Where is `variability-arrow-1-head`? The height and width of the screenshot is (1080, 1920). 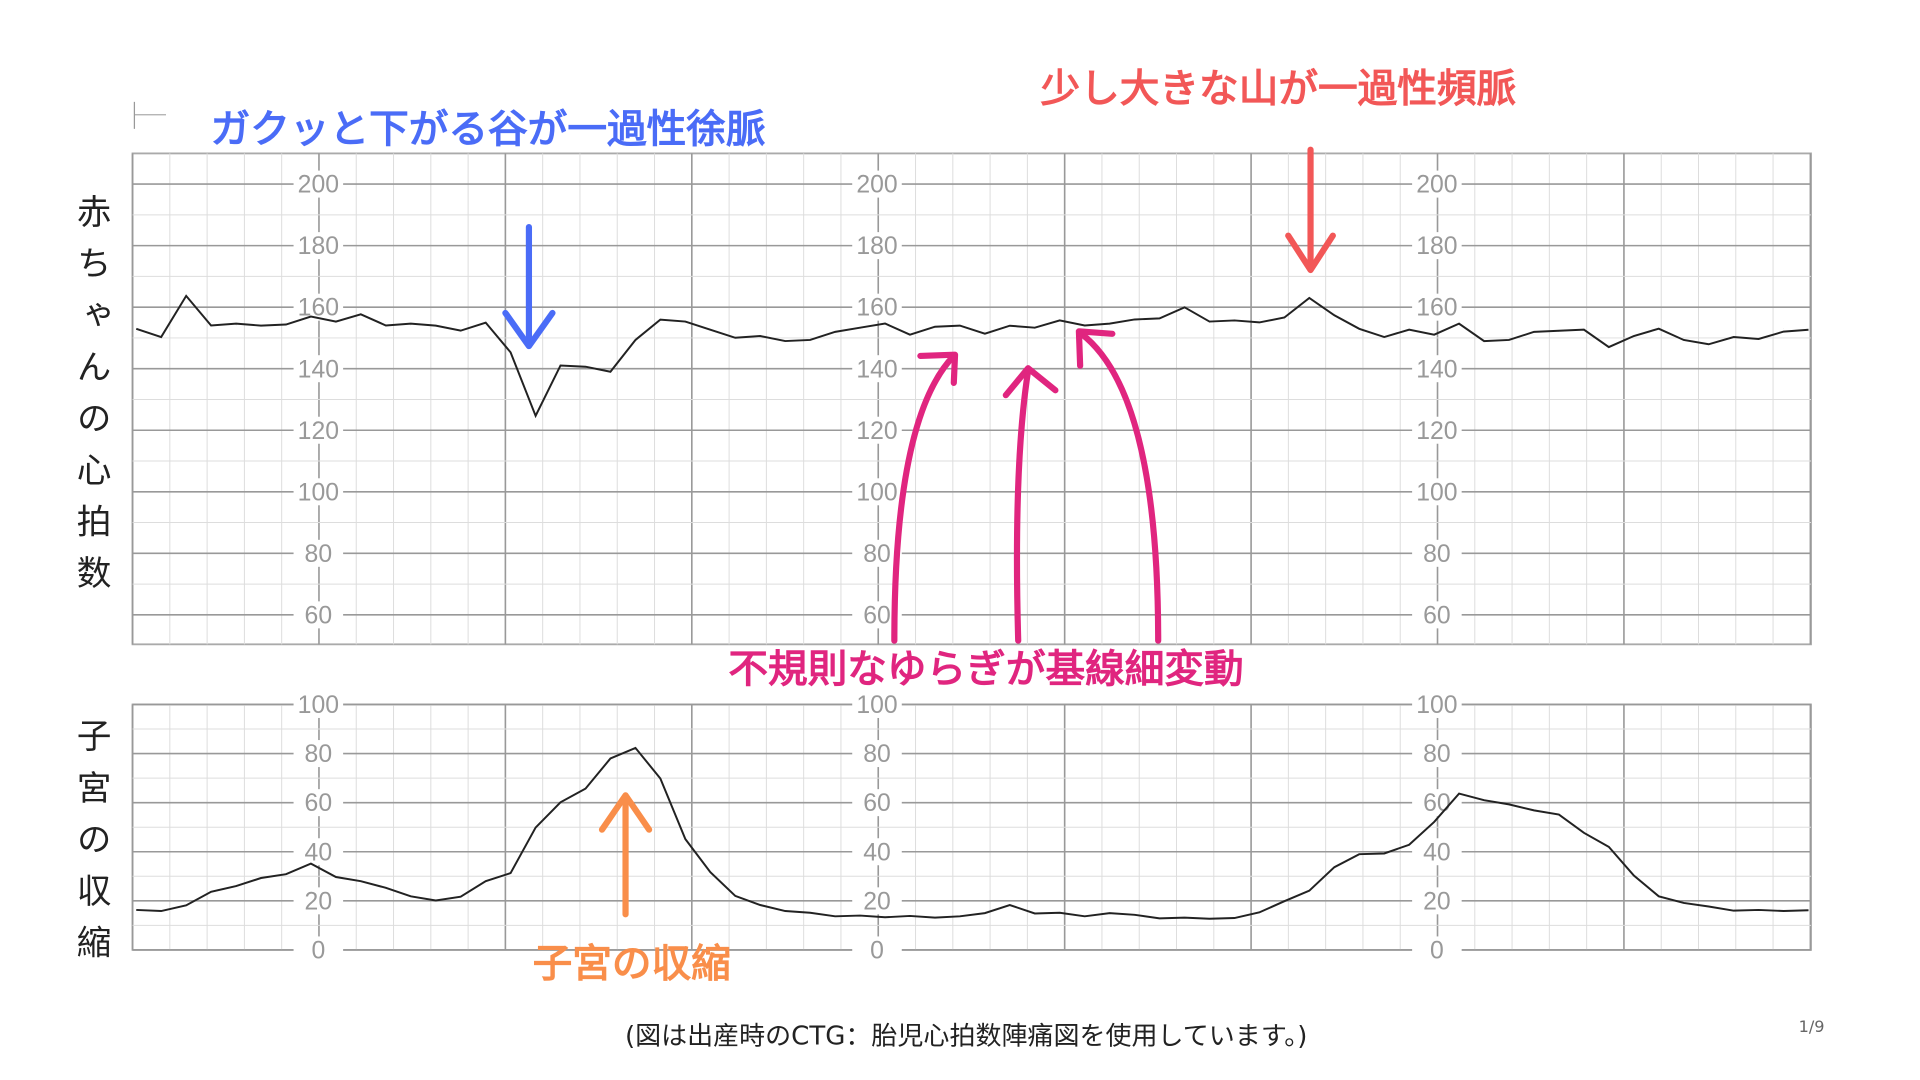 variability-arrow-1-head is located at coordinates (938, 368).